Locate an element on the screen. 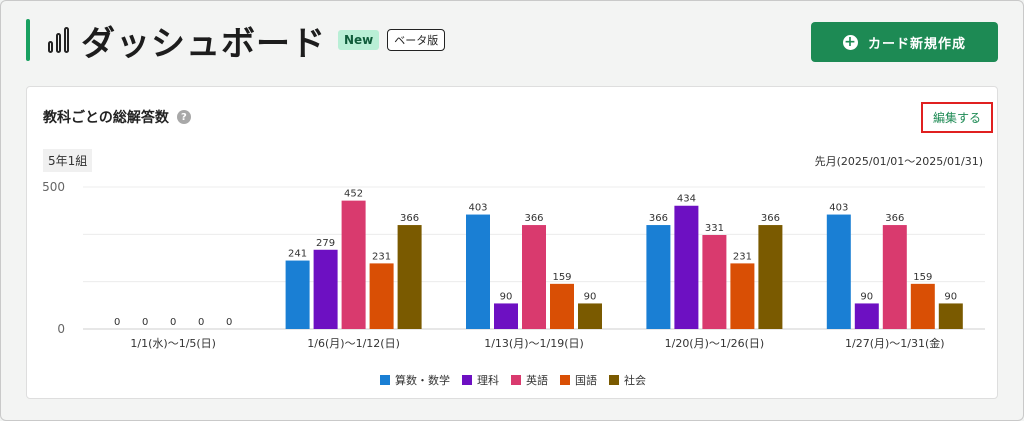 The height and width of the screenshot is (421, 1024). x-category-label: 1/1(水)〜1/5(日) is located at coordinates (173, 343).